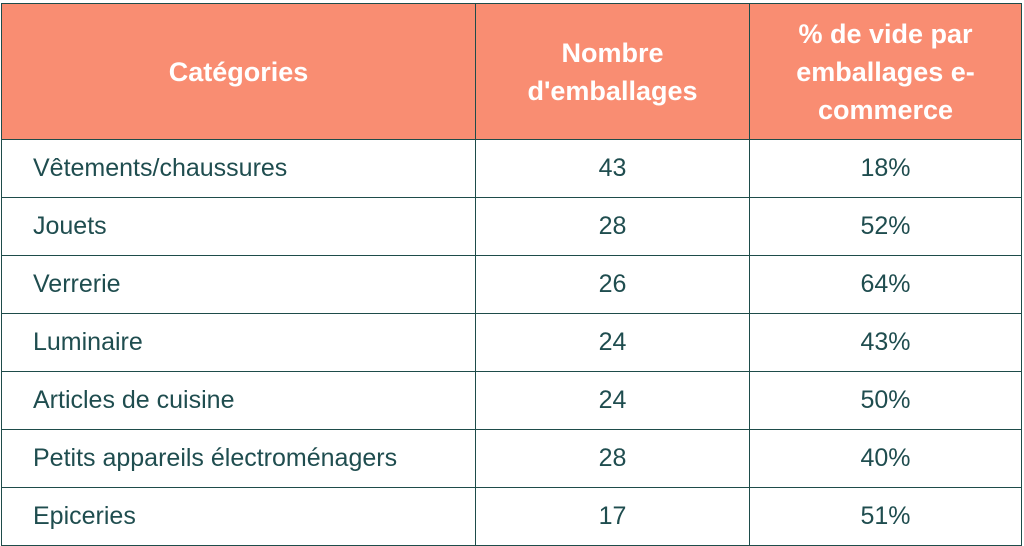 The width and height of the screenshot is (1024, 546). I want to click on header-count: Nombre d'emballages, so click(612, 71).